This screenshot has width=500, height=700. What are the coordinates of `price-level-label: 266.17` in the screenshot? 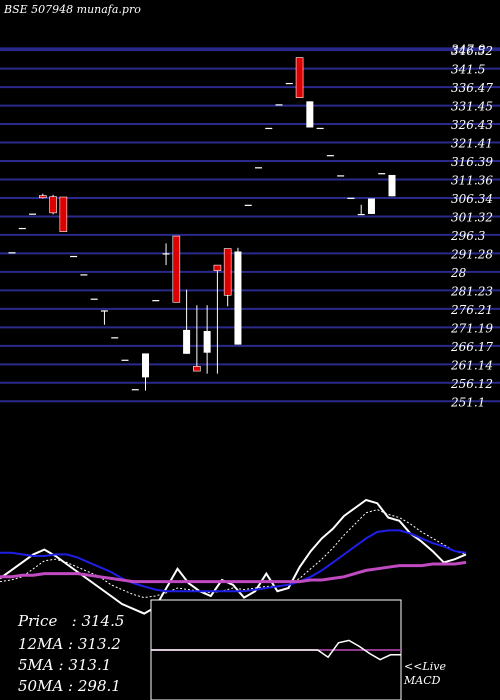 It's located at (471, 347).